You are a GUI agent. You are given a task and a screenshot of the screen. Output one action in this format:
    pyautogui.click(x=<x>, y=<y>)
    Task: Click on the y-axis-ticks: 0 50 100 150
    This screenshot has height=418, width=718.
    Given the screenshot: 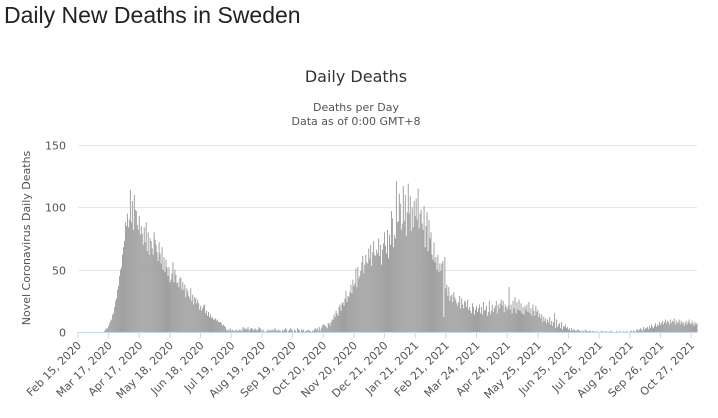 What is the action you would take?
    pyautogui.click(x=55, y=240)
    